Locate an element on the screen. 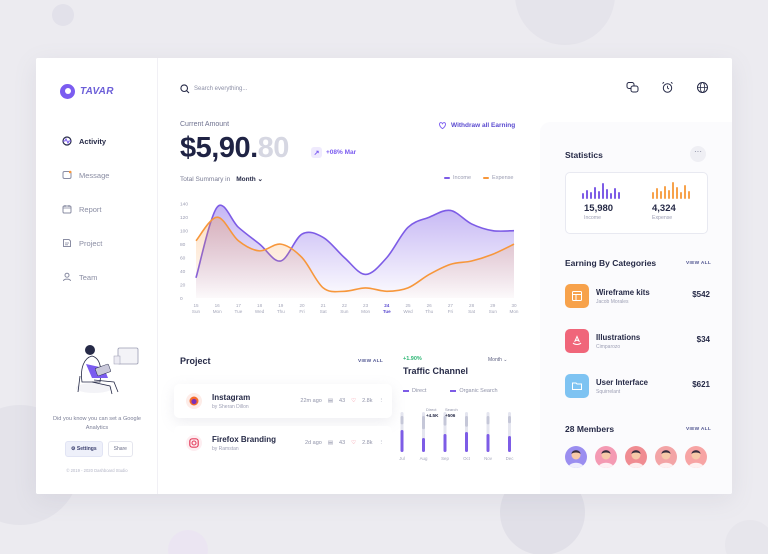 This screenshot has width=768, height=554. illustration-icon is located at coordinates (577, 341).